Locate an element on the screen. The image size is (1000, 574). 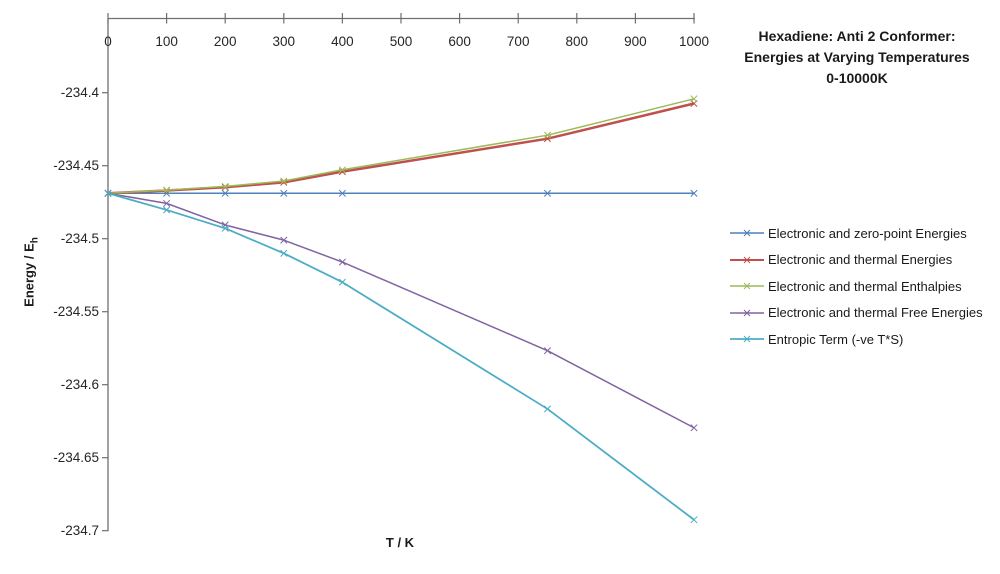
x-tick-label: 600 is located at coordinates (459, 41).